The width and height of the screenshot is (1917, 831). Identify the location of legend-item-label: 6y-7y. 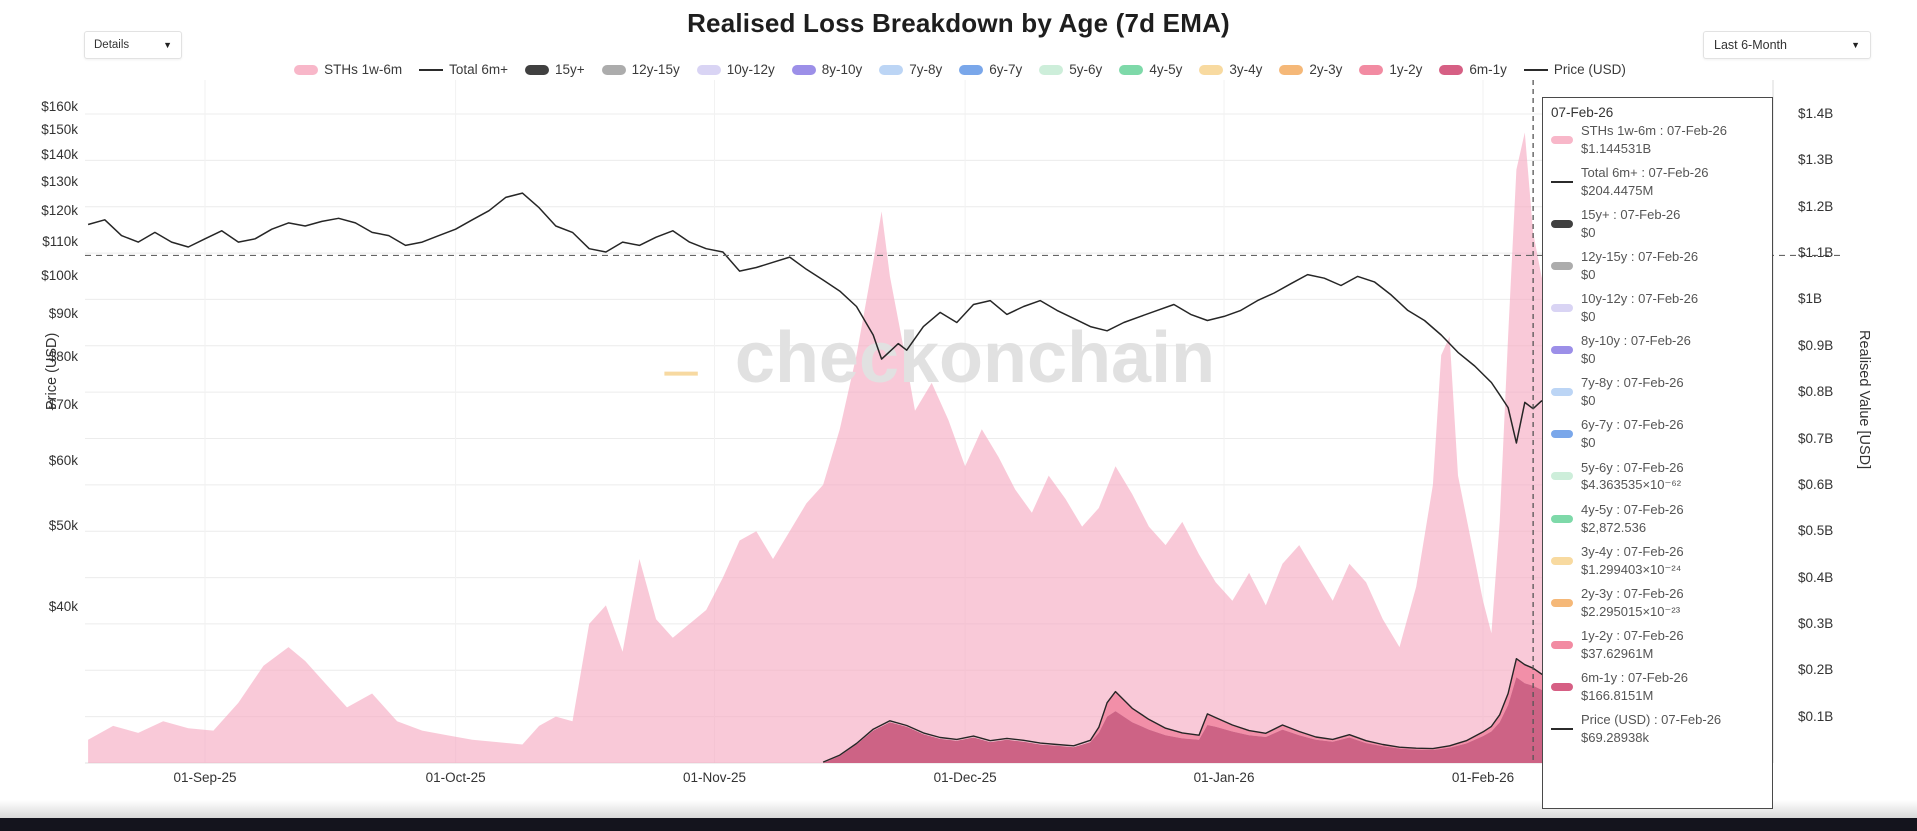
(1006, 69).